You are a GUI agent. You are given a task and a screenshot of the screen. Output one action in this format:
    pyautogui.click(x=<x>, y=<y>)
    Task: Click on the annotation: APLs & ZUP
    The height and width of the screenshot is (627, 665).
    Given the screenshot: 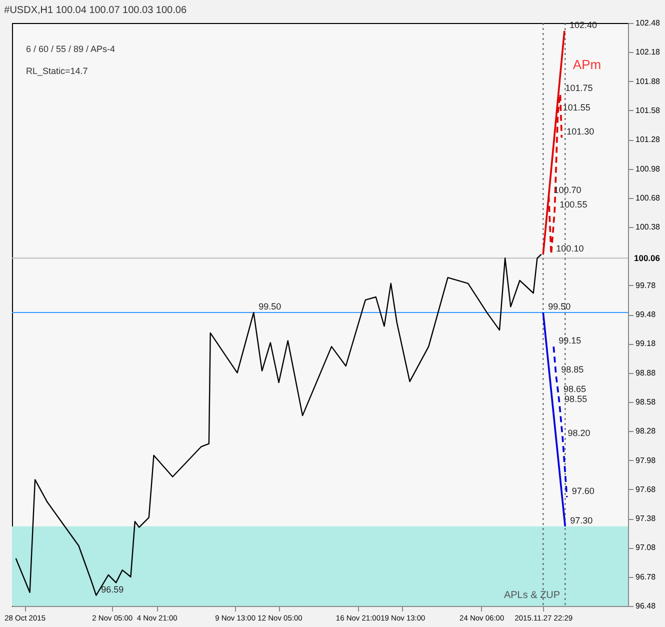 What is the action you would take?
    pyautogui.click(x=532, y=595)
    